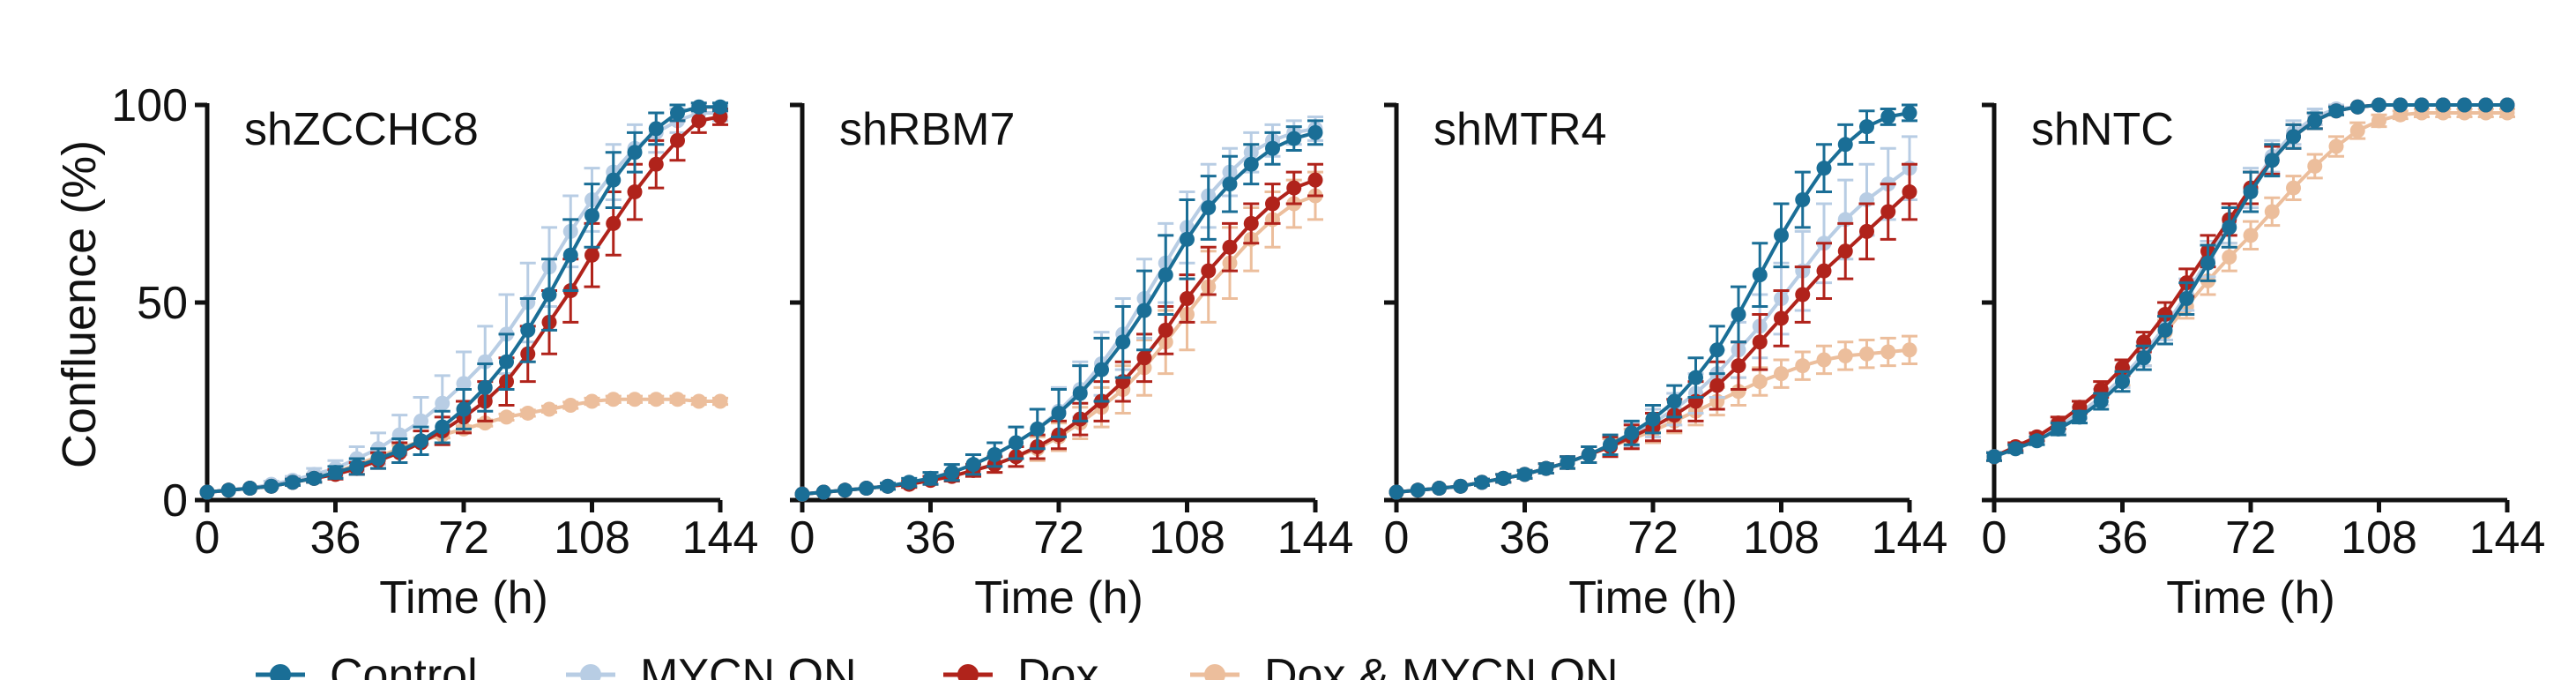  What do you see at coordinates (2379, 538) in the screenshot?
I see `panel-shntc-xtick-label: 108` at bounding box center [2379, 538].